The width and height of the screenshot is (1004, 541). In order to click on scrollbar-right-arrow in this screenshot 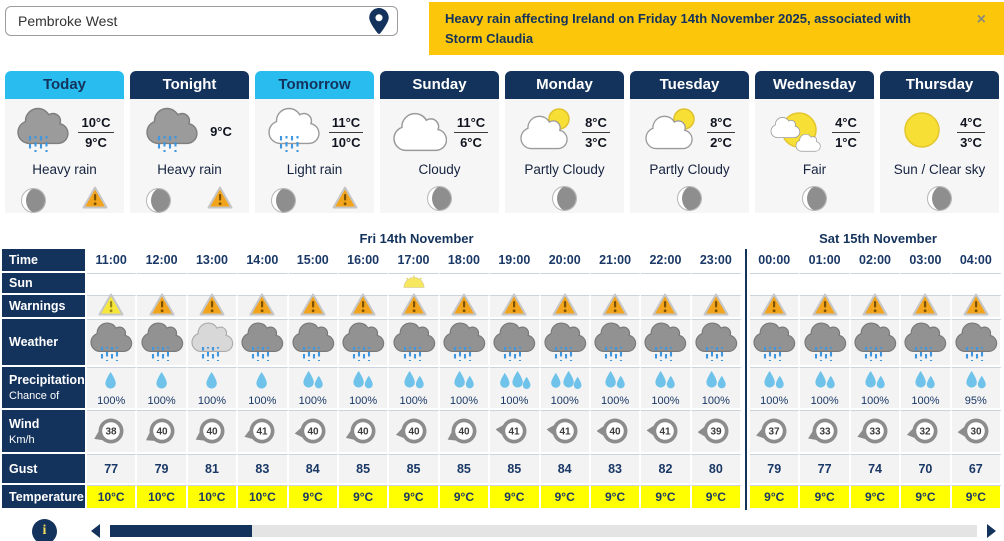, I will do `click(991, 531)`.